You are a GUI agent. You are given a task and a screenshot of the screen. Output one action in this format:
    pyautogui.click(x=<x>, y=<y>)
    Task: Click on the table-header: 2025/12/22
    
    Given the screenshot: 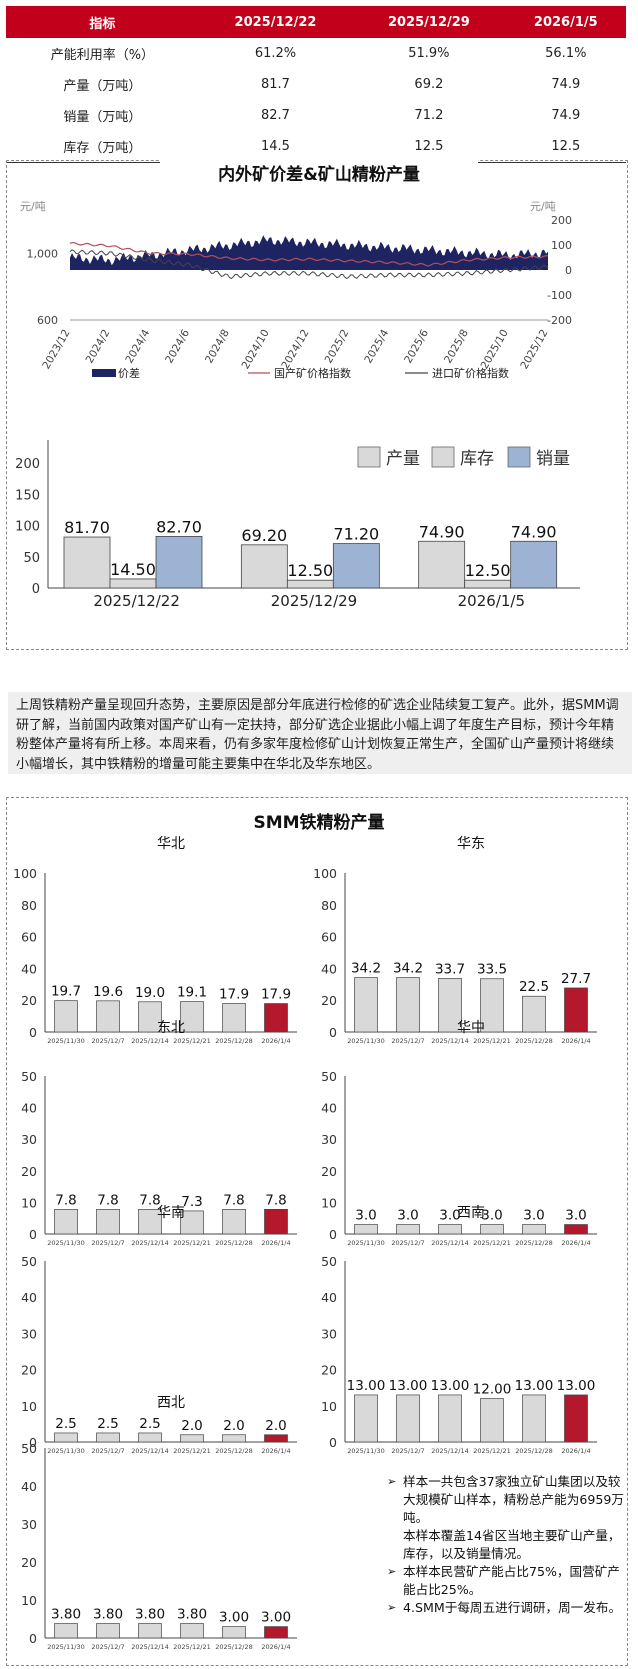 What is the action you would take?
    pyautogui.click(x=275, y=22)
    